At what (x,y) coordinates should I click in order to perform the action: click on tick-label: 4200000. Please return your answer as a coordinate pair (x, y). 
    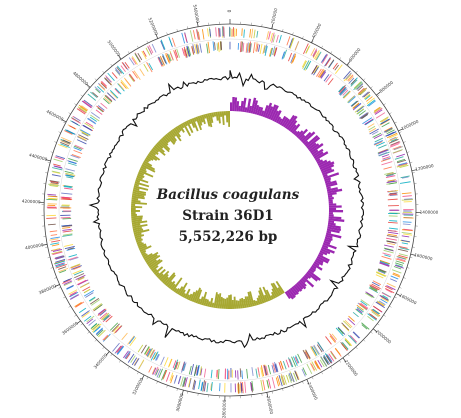
    Looking at the image, I should click on (31, 202).